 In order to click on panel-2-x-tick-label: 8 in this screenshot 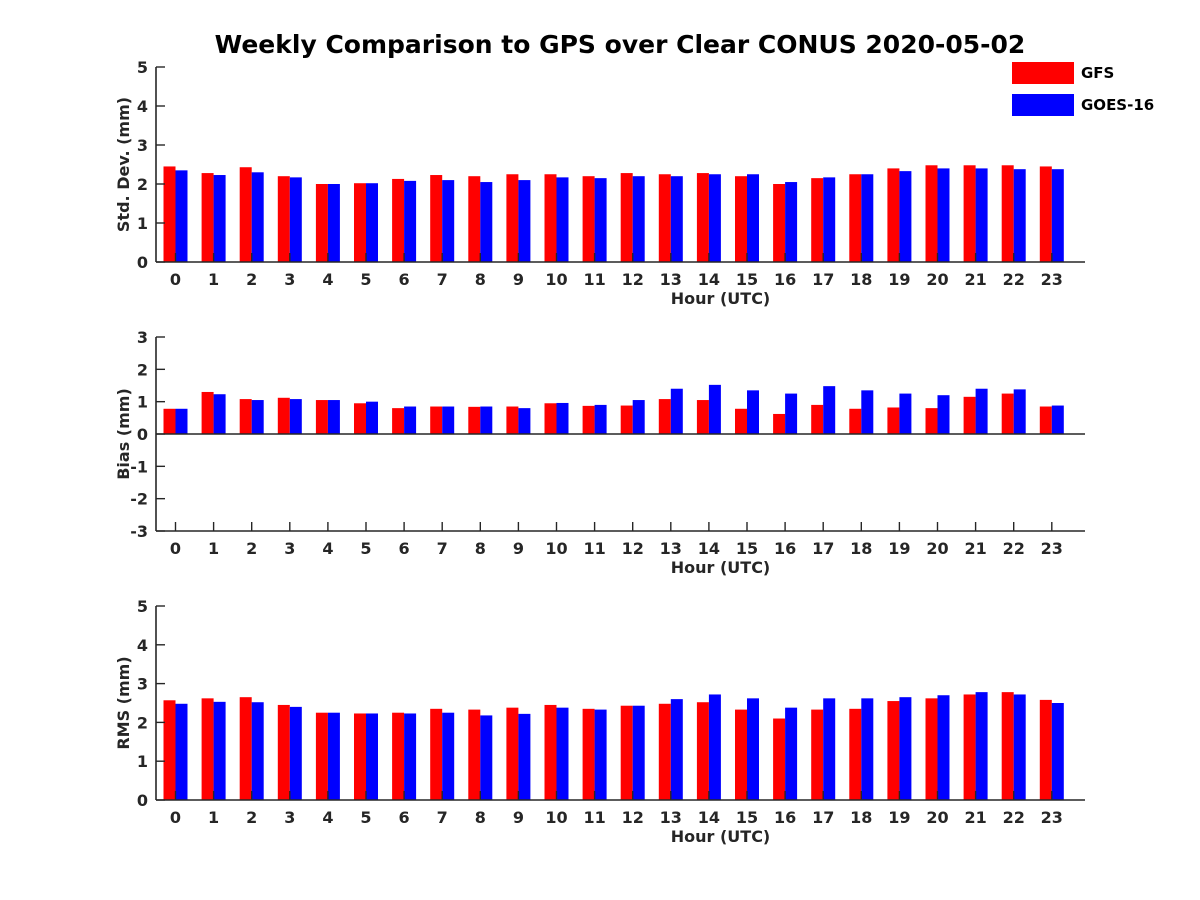, I will do `click(480, 548)`.